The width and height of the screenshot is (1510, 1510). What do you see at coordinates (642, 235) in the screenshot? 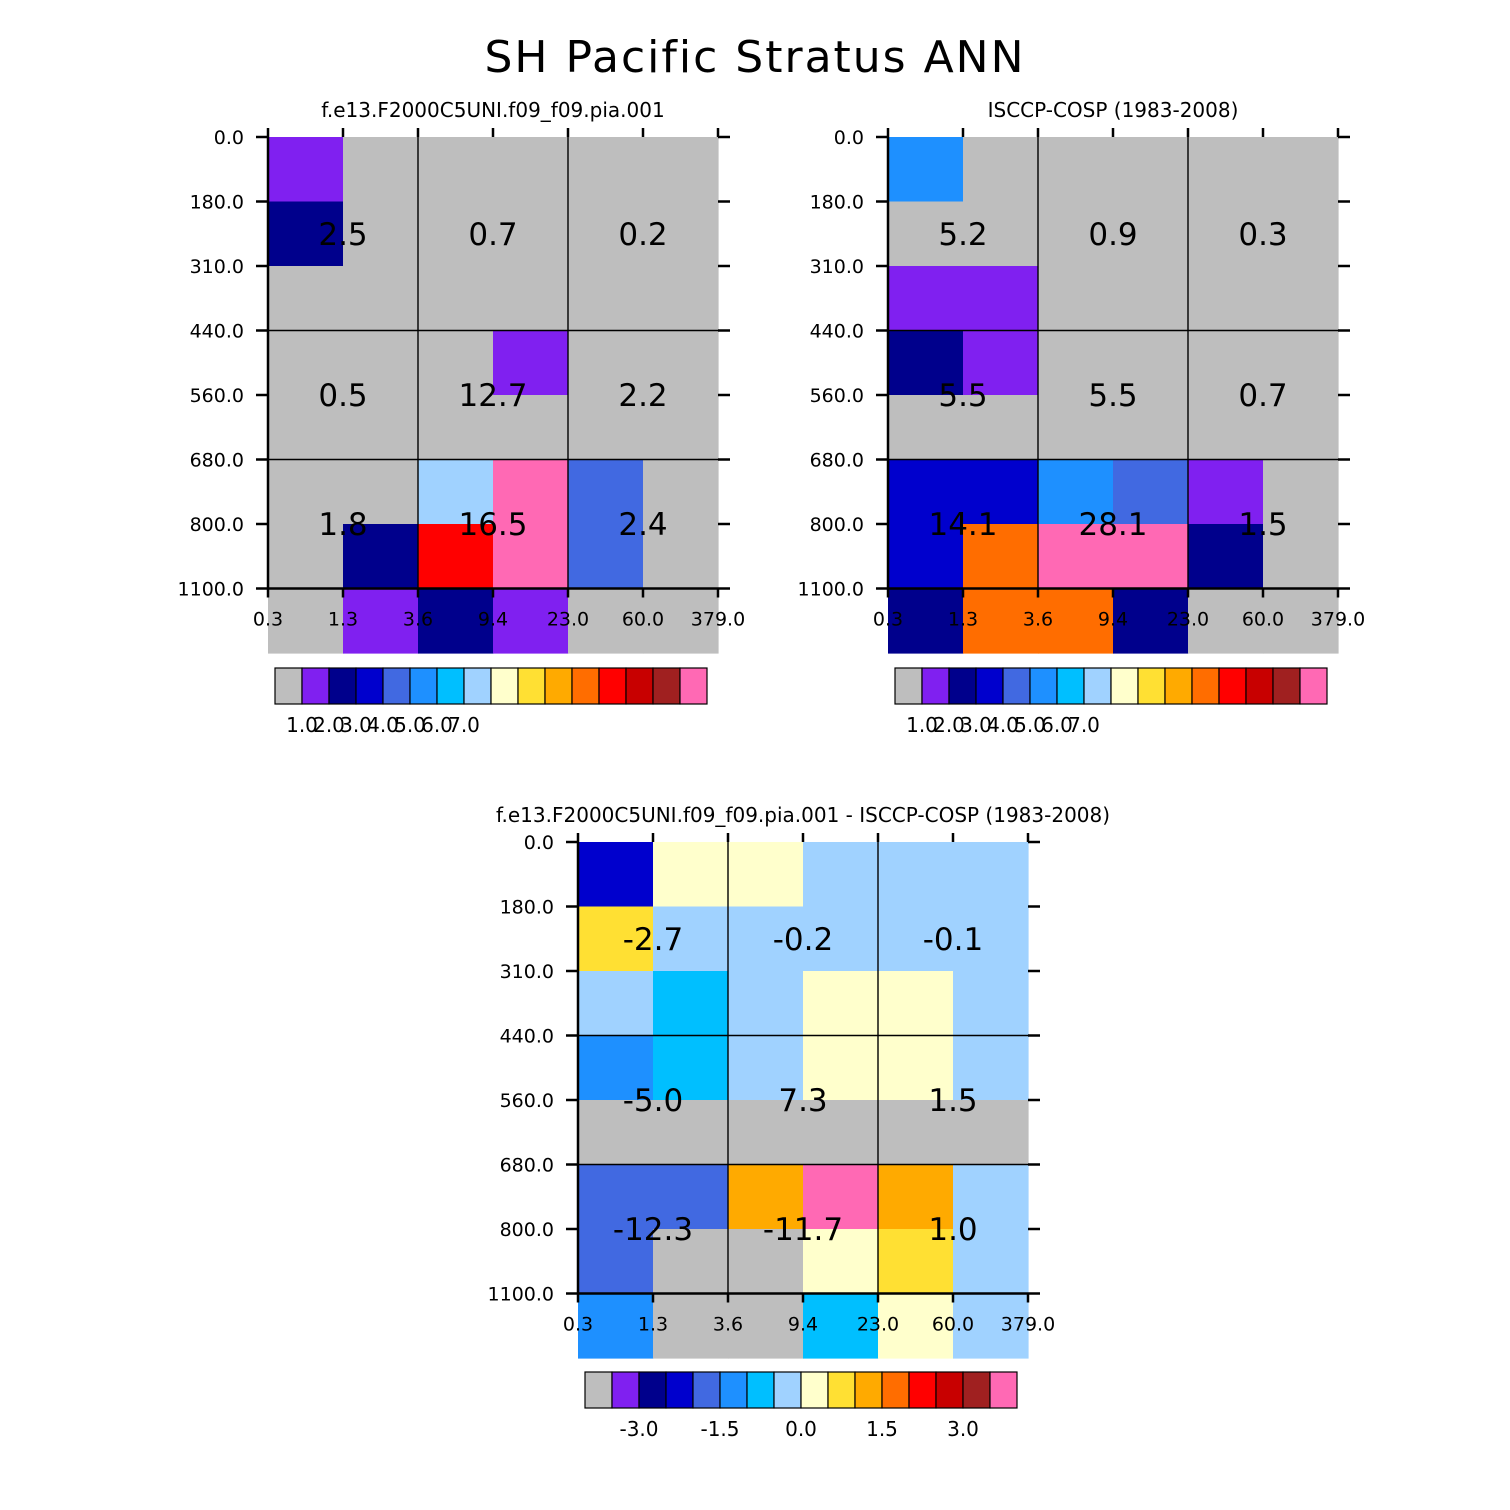
I see `model-group-label-r0-c2: 0.2` at bounding box center [642, 235].